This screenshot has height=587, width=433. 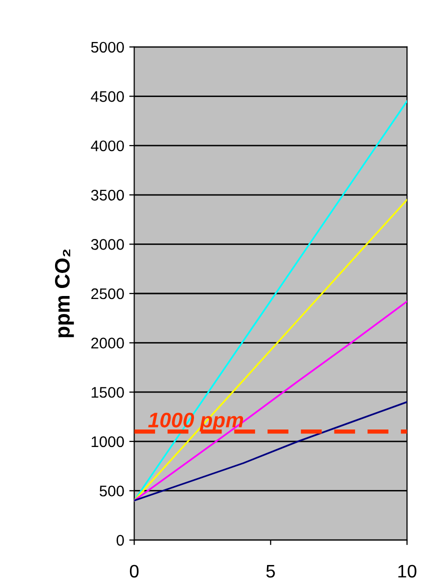 What do you see at coordinates (270, 571) in the screenshot?
I see `x-tick-label: 5` at bounding box center [270, 571].